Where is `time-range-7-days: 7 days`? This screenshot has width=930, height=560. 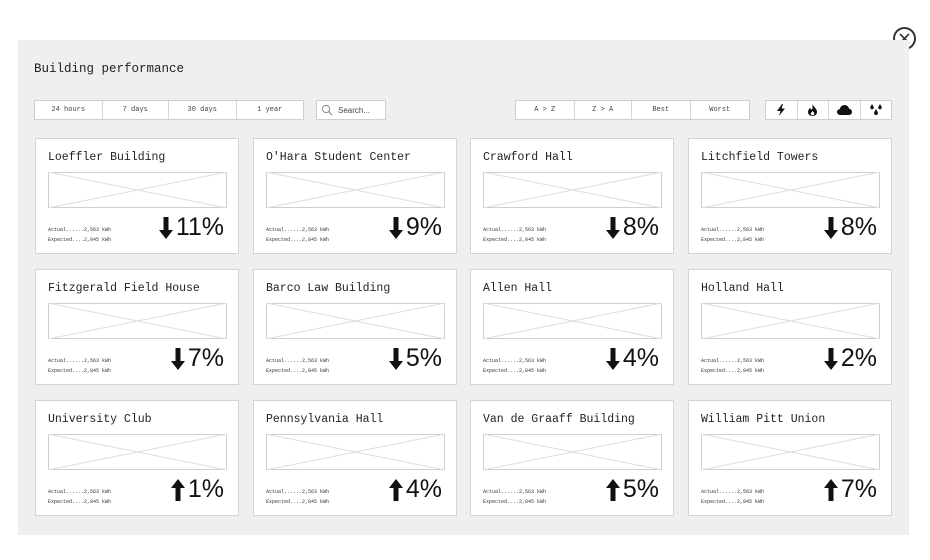 time-range-7-days: 7 days is located at coordinates (136, 110).